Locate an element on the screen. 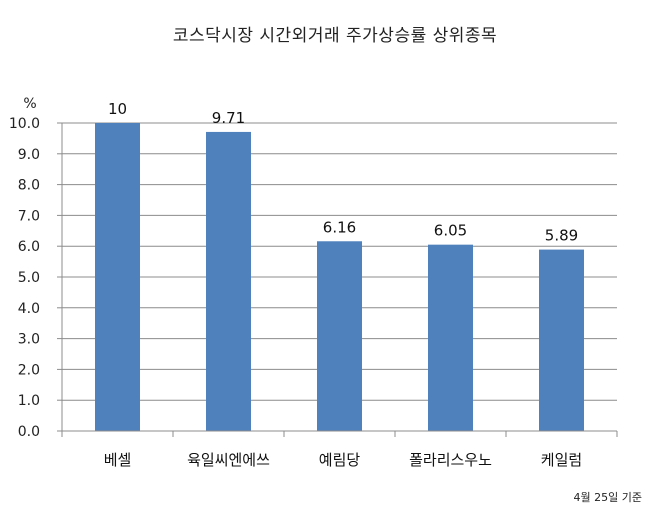  x-category-label: 육일씨엔에쓰 is located at coordinates (228, 460).